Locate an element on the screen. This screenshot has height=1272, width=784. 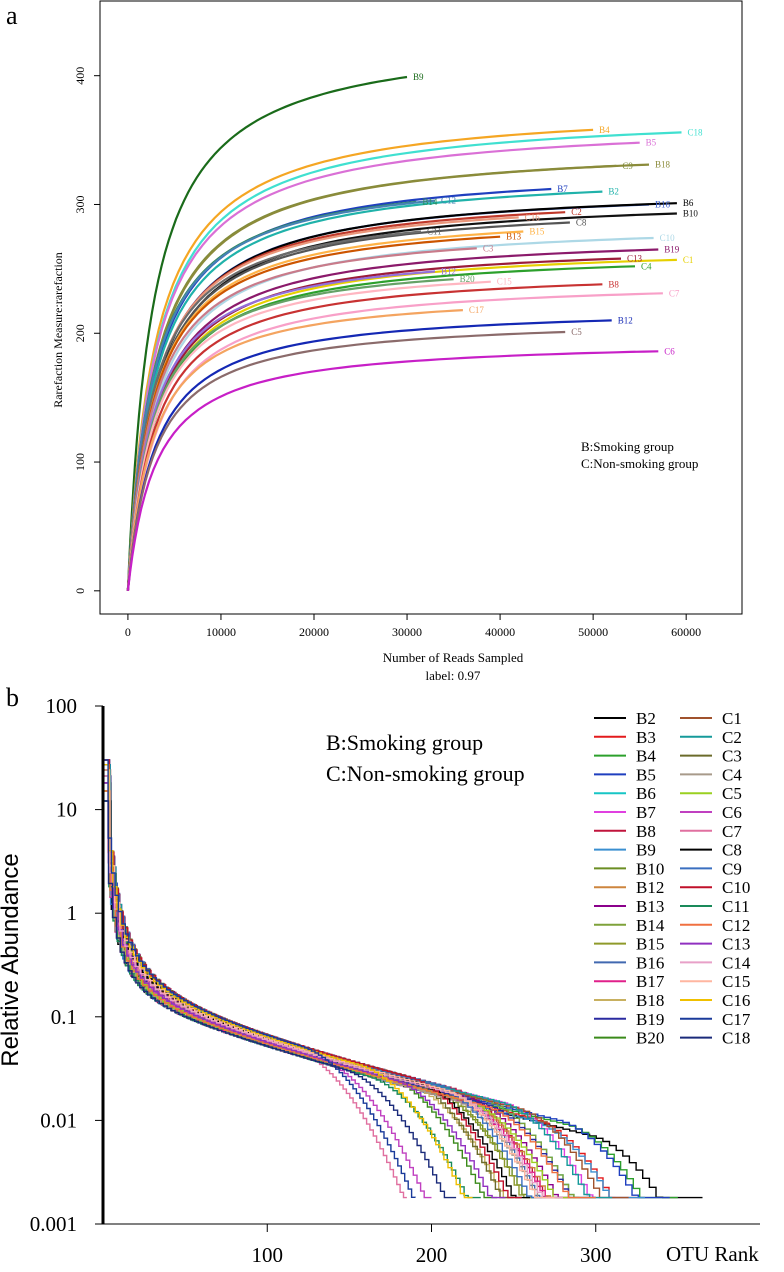
x-tick-label: 0 is located at coordinates (128, 632).